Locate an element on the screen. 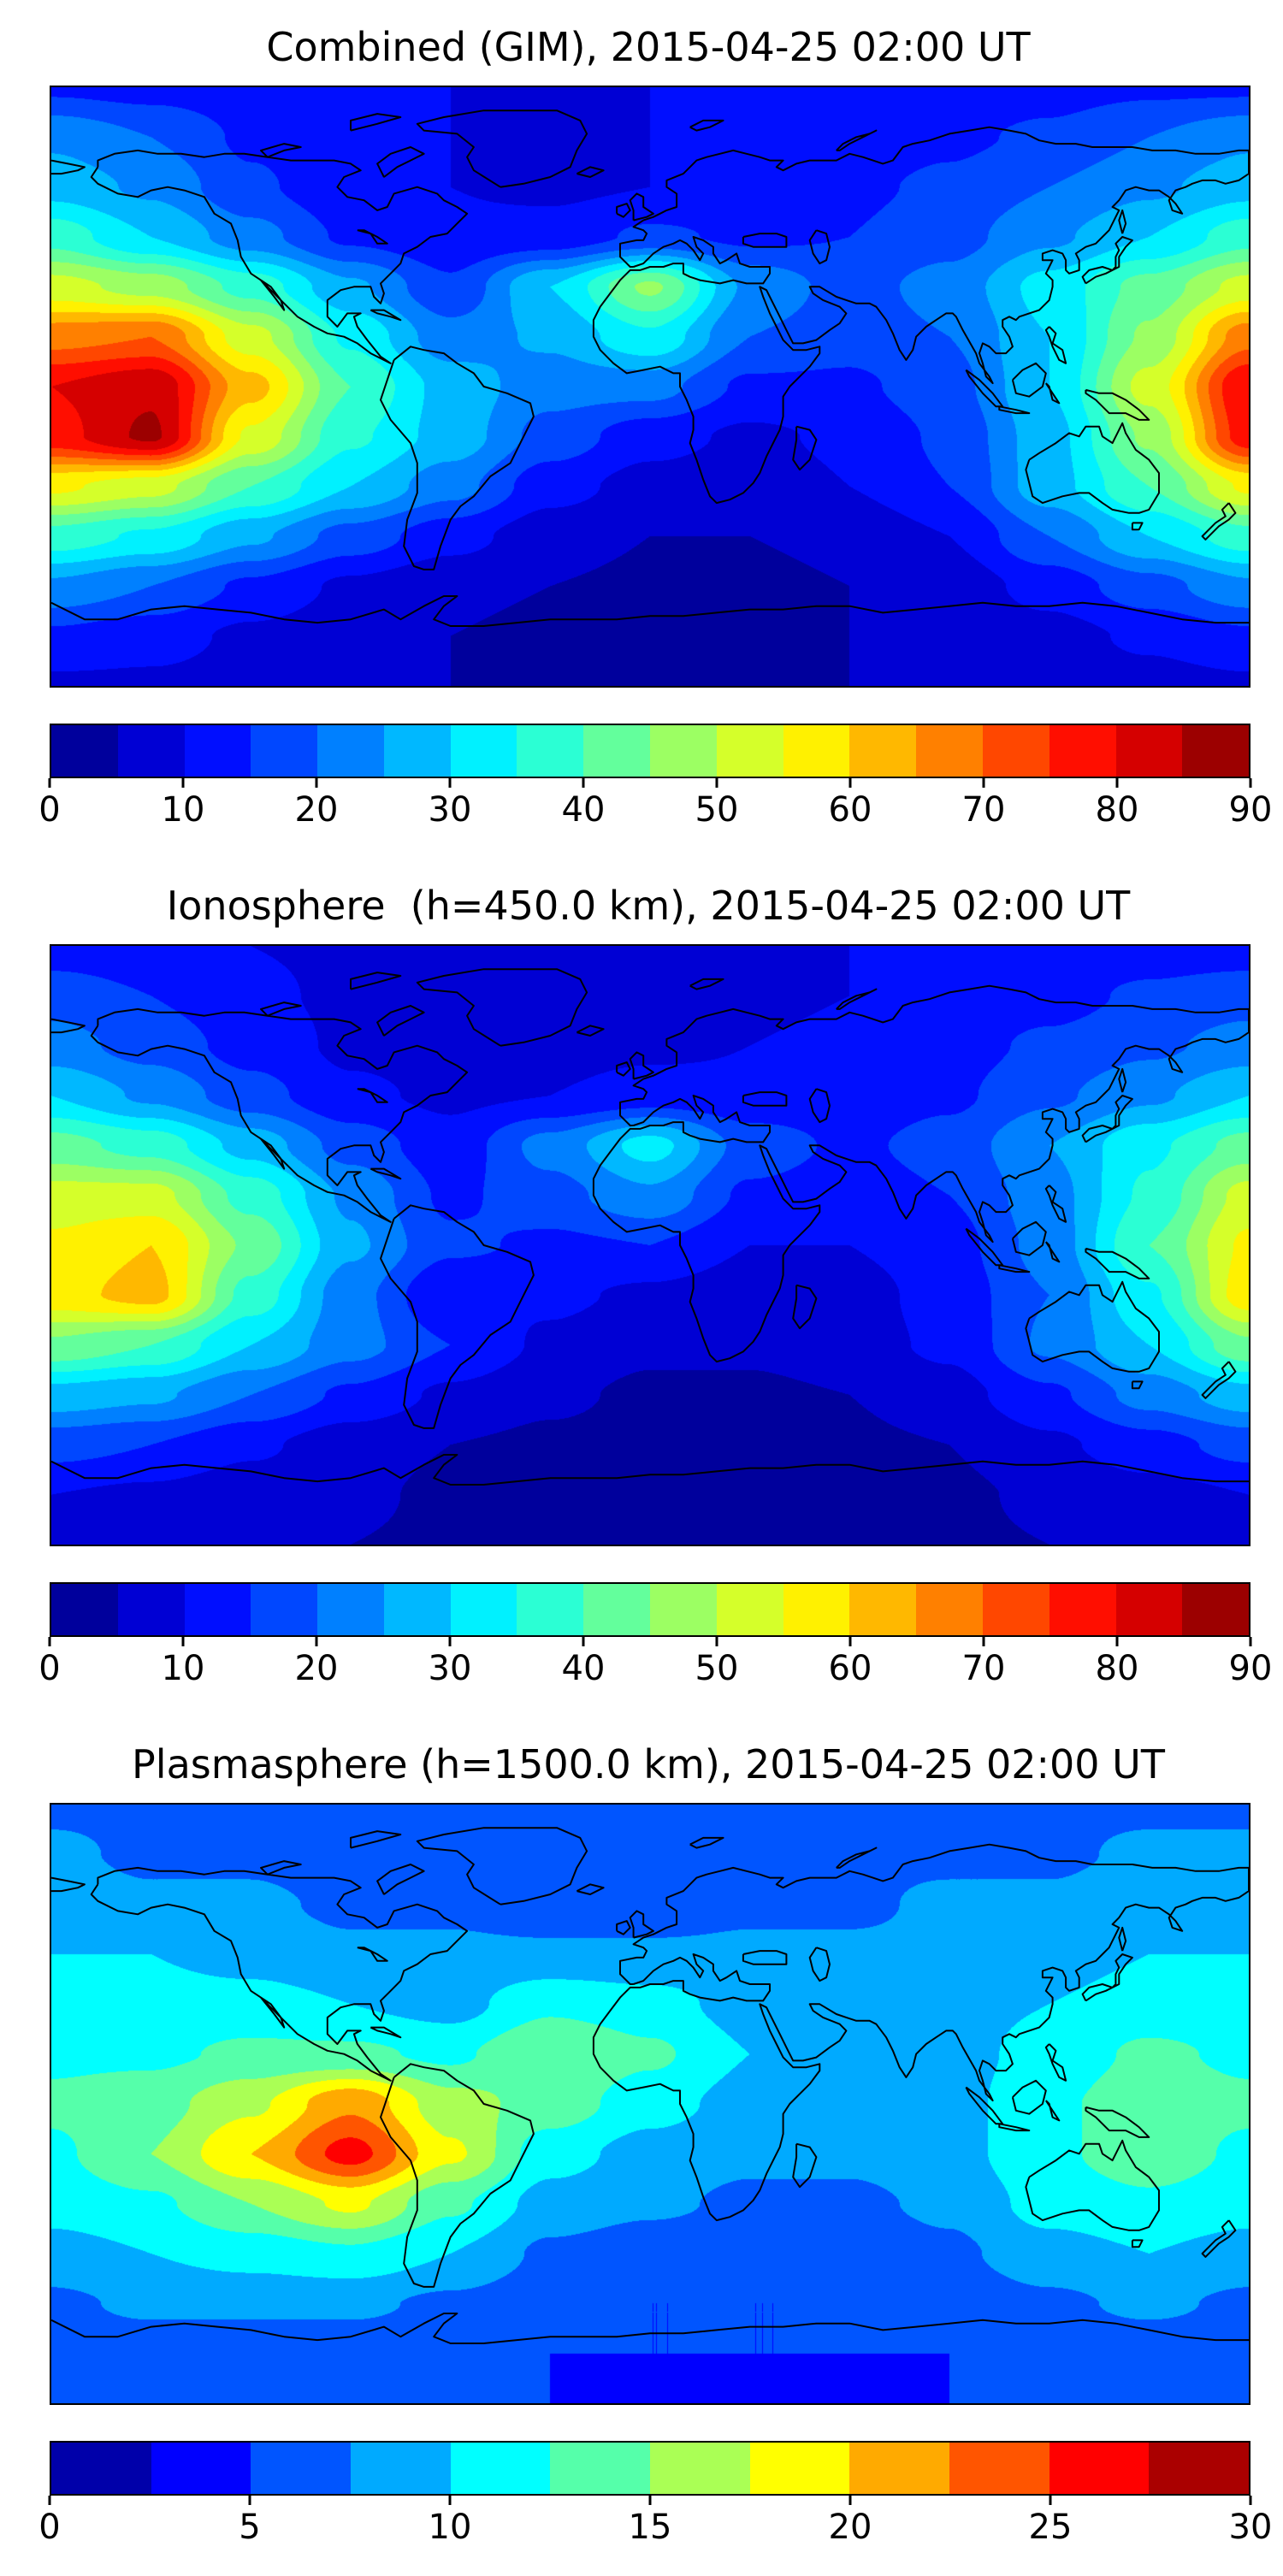 The width and height of the screenshot is (1283, 2576). colorbar-tick-label: 10 is located at coordinates (450, 2527).